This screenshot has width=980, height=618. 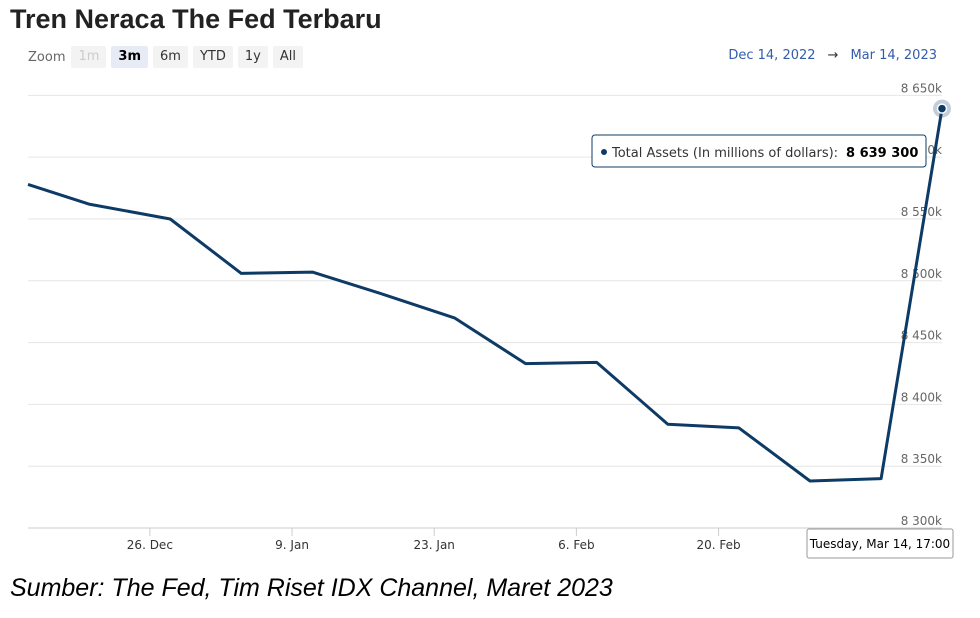 What do you see at coordinates (576, 545) in the screenshot?
I see `x-tick-label: 6. Feb` at bounding box center [576, 545].